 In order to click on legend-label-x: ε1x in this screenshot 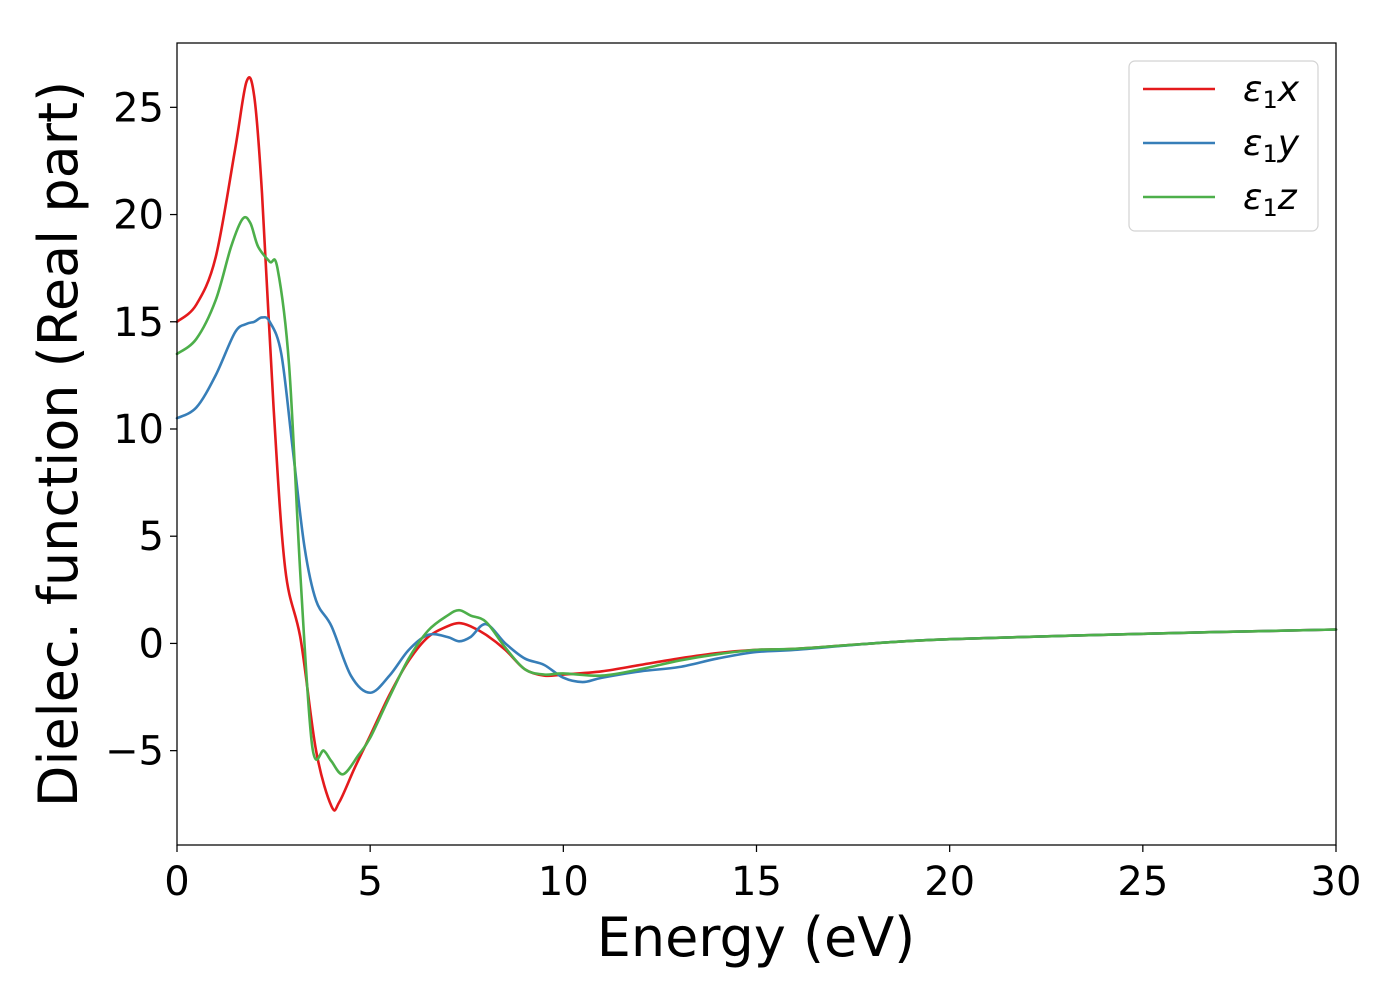, I will do `click(1271, 91)`.